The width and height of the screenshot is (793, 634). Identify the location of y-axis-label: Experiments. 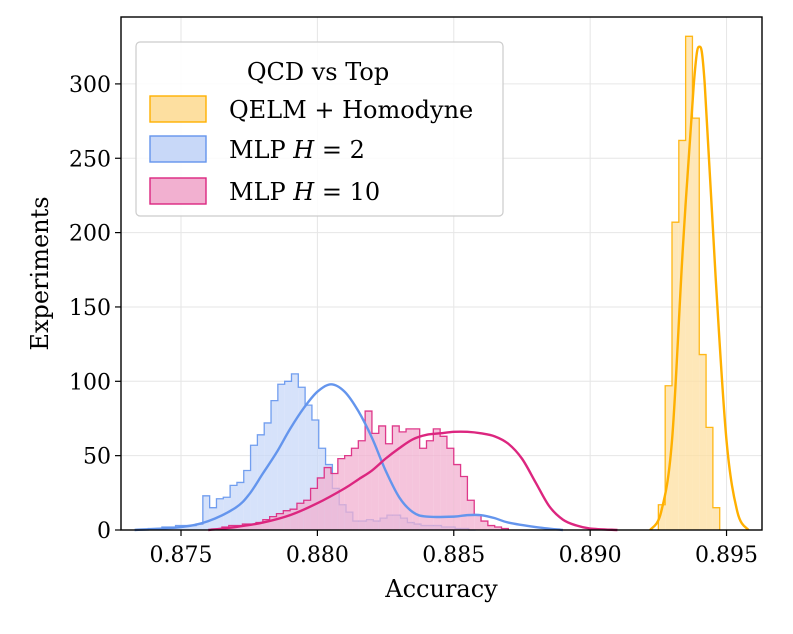
(40, 273).